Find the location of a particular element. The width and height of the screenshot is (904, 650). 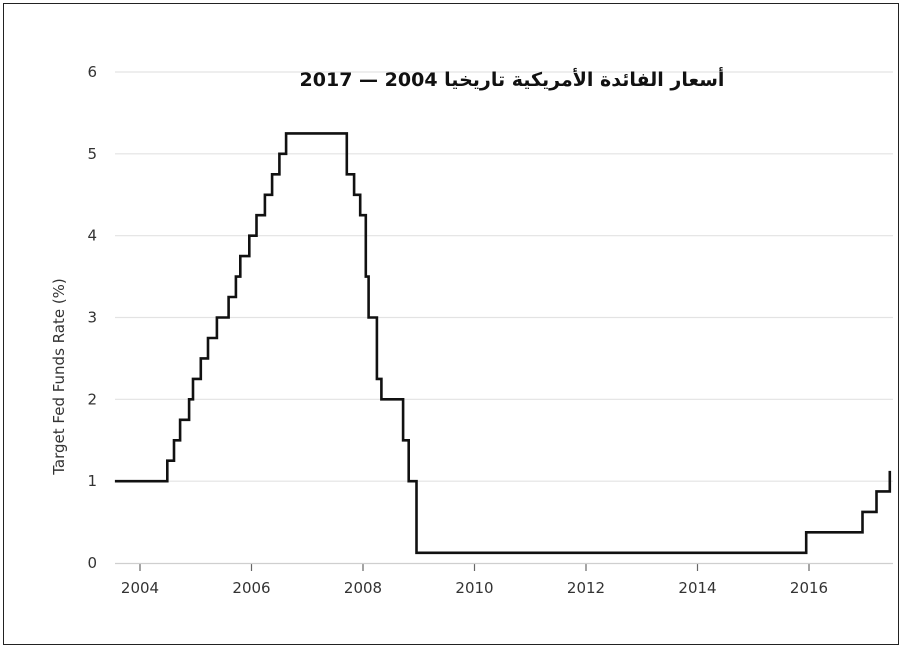

x-tick-labels: 2004 2006 2008 2010 2012 2014 2016 is located at coordinates (474, 580).